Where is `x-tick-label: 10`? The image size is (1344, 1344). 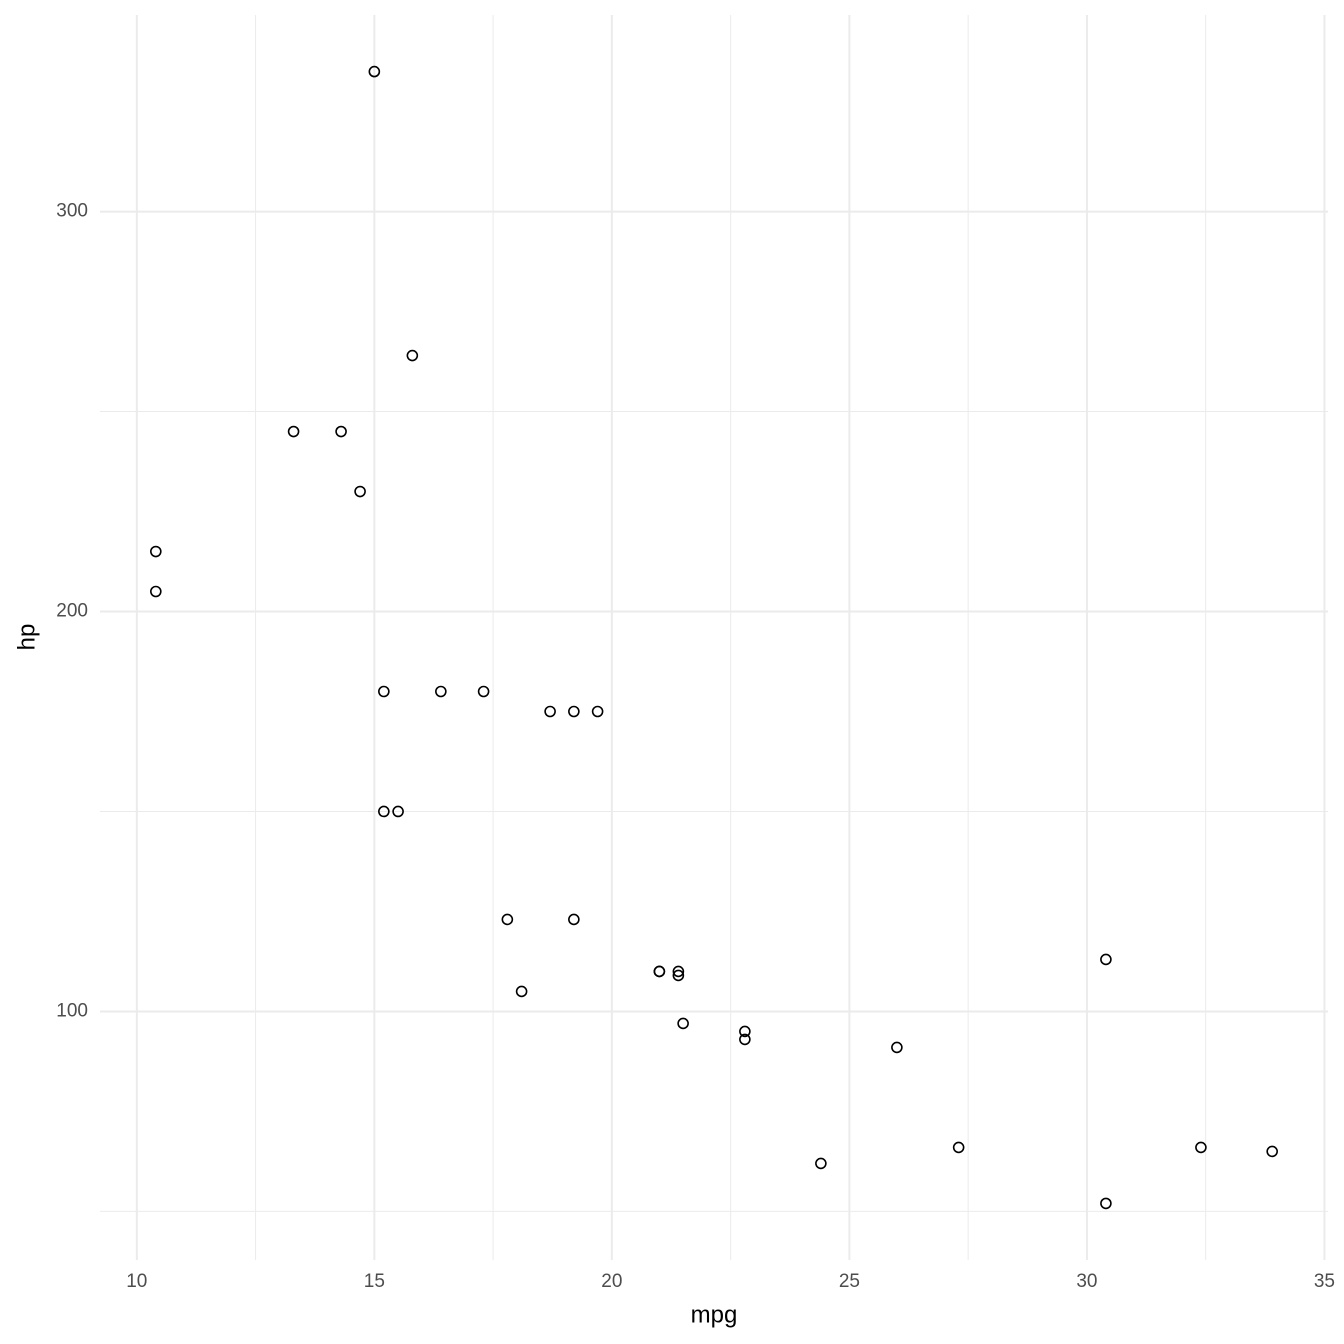
x-tick-label: 10 is located at coordinates (136, 1281).